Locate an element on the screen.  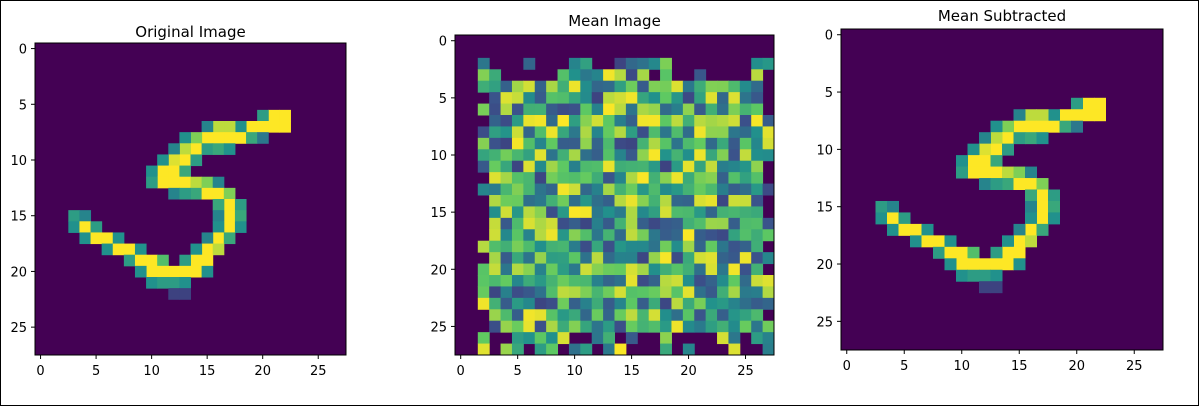
y-tick-label: 25 is located at coordinates (18, 328).